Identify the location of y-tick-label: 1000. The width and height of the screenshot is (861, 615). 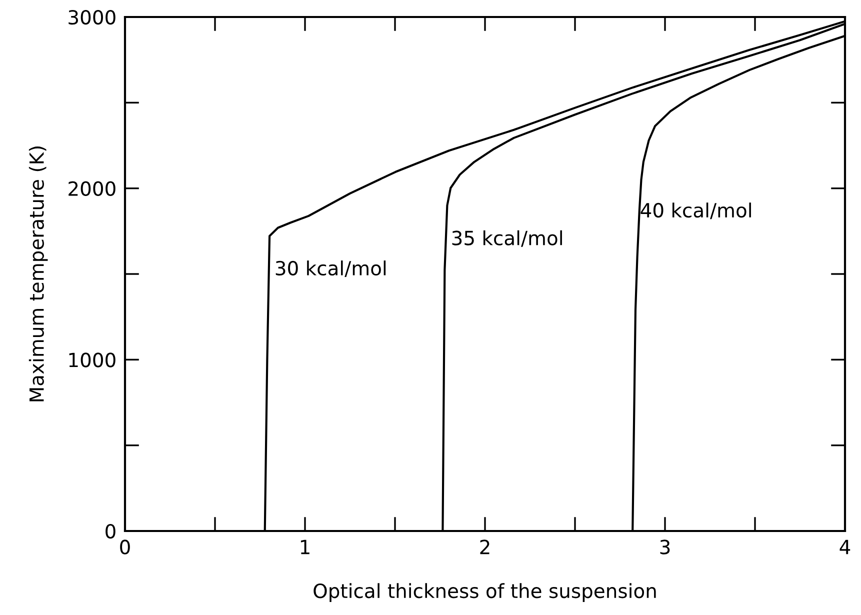
(92, 360).